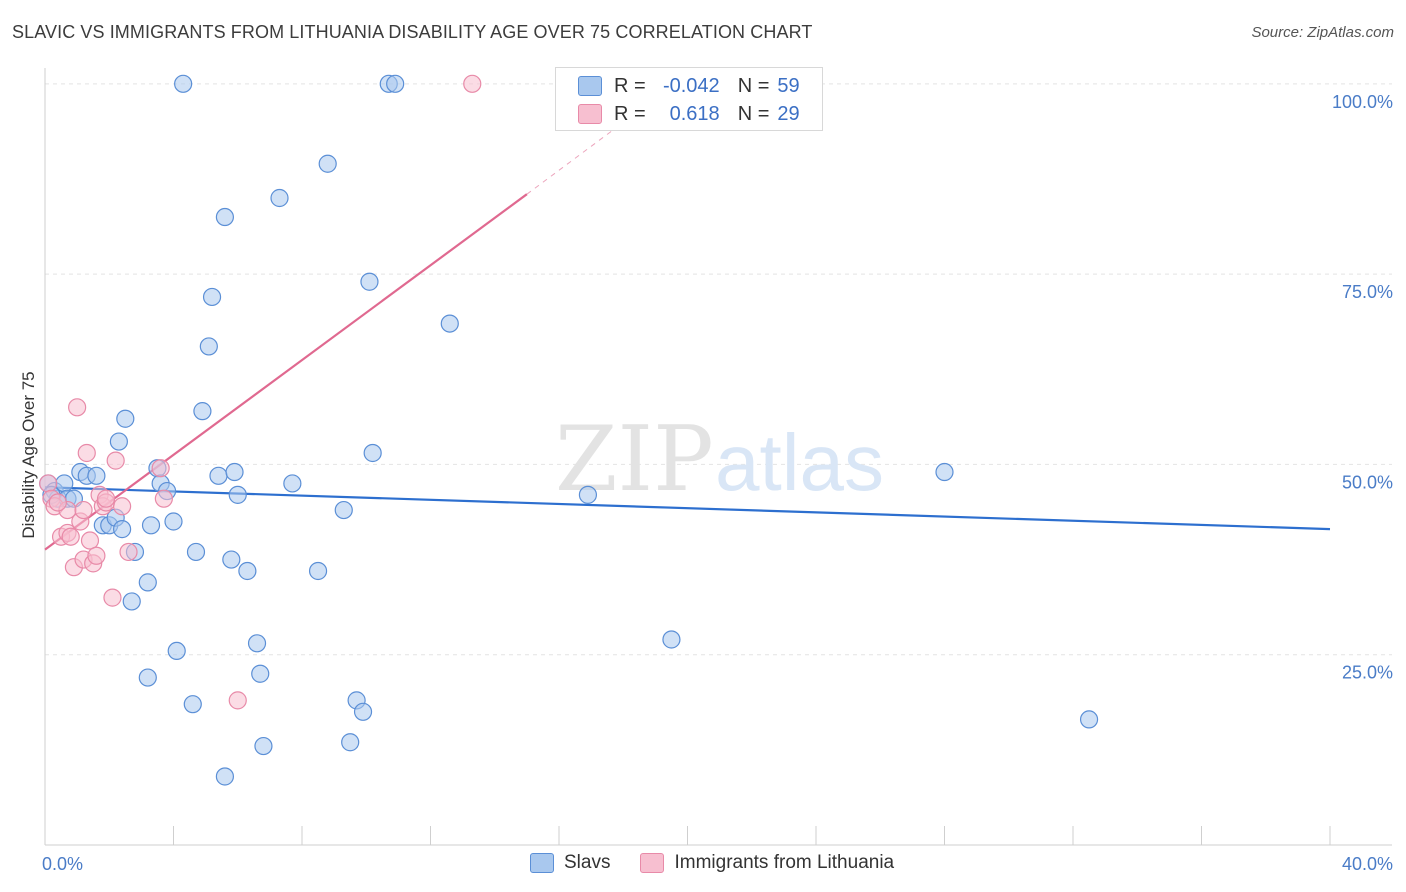 The width and height of the screenshot is (1406, 892). Describe the element at coordinates (587, 862) in the screenshot. I see `legend-label-slavs: Slavs` at that location.